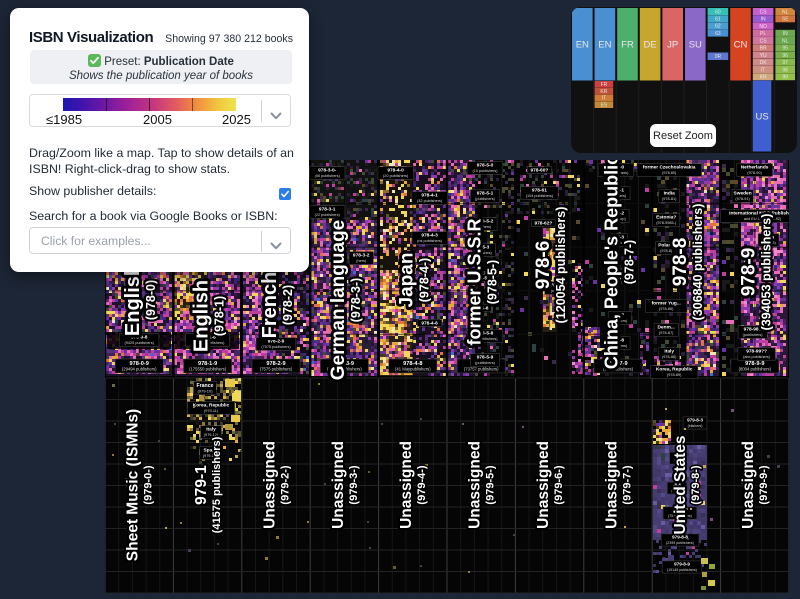 Image resolution: width=800 pixels, height=599 pixels. What do you see at coordinates (288, 305) in the screenshot?
I see `svg-text: (978-2)` at bounding box center [288, 305].